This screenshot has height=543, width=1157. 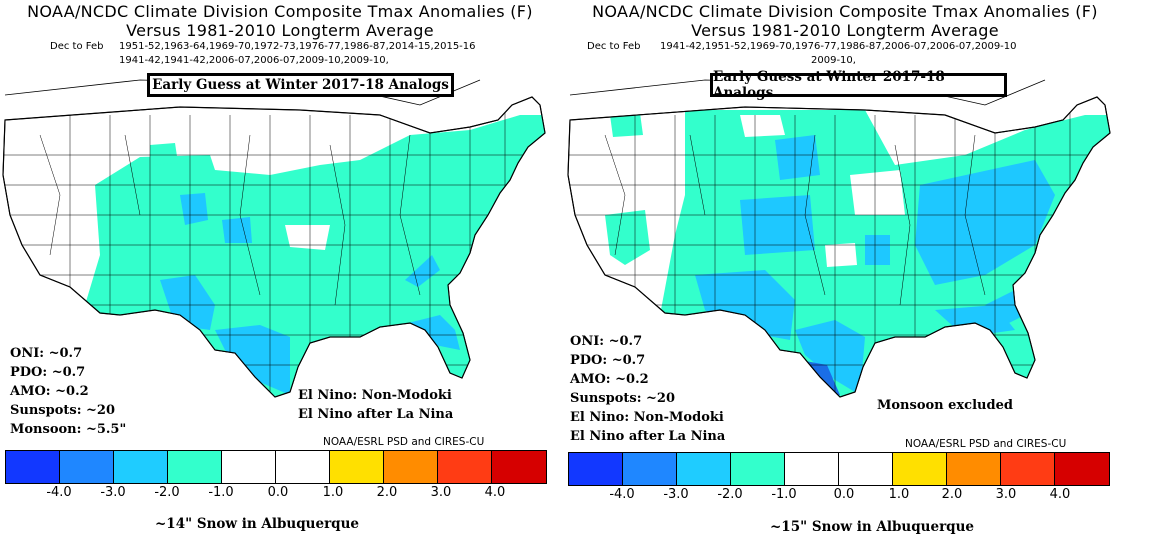 What do you see at coordinates (833, 60) in the screenshot?
I see `analog-years-line2: 2009-10,` at bounding box center [833, 60].